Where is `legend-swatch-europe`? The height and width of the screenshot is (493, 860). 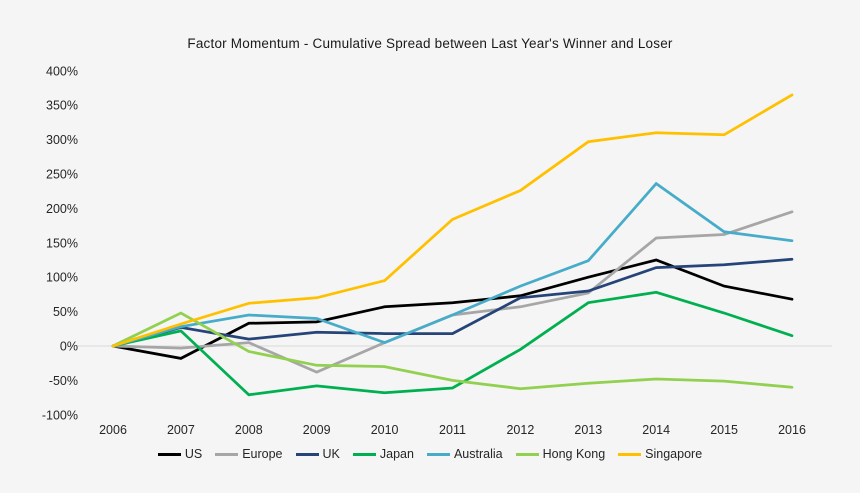 legend-swatch-europe is located at coordinates (227, 454).